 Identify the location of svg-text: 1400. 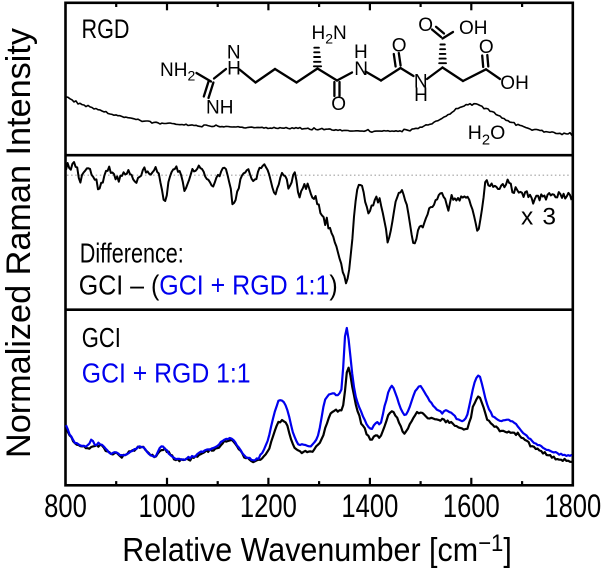
(369, 506).